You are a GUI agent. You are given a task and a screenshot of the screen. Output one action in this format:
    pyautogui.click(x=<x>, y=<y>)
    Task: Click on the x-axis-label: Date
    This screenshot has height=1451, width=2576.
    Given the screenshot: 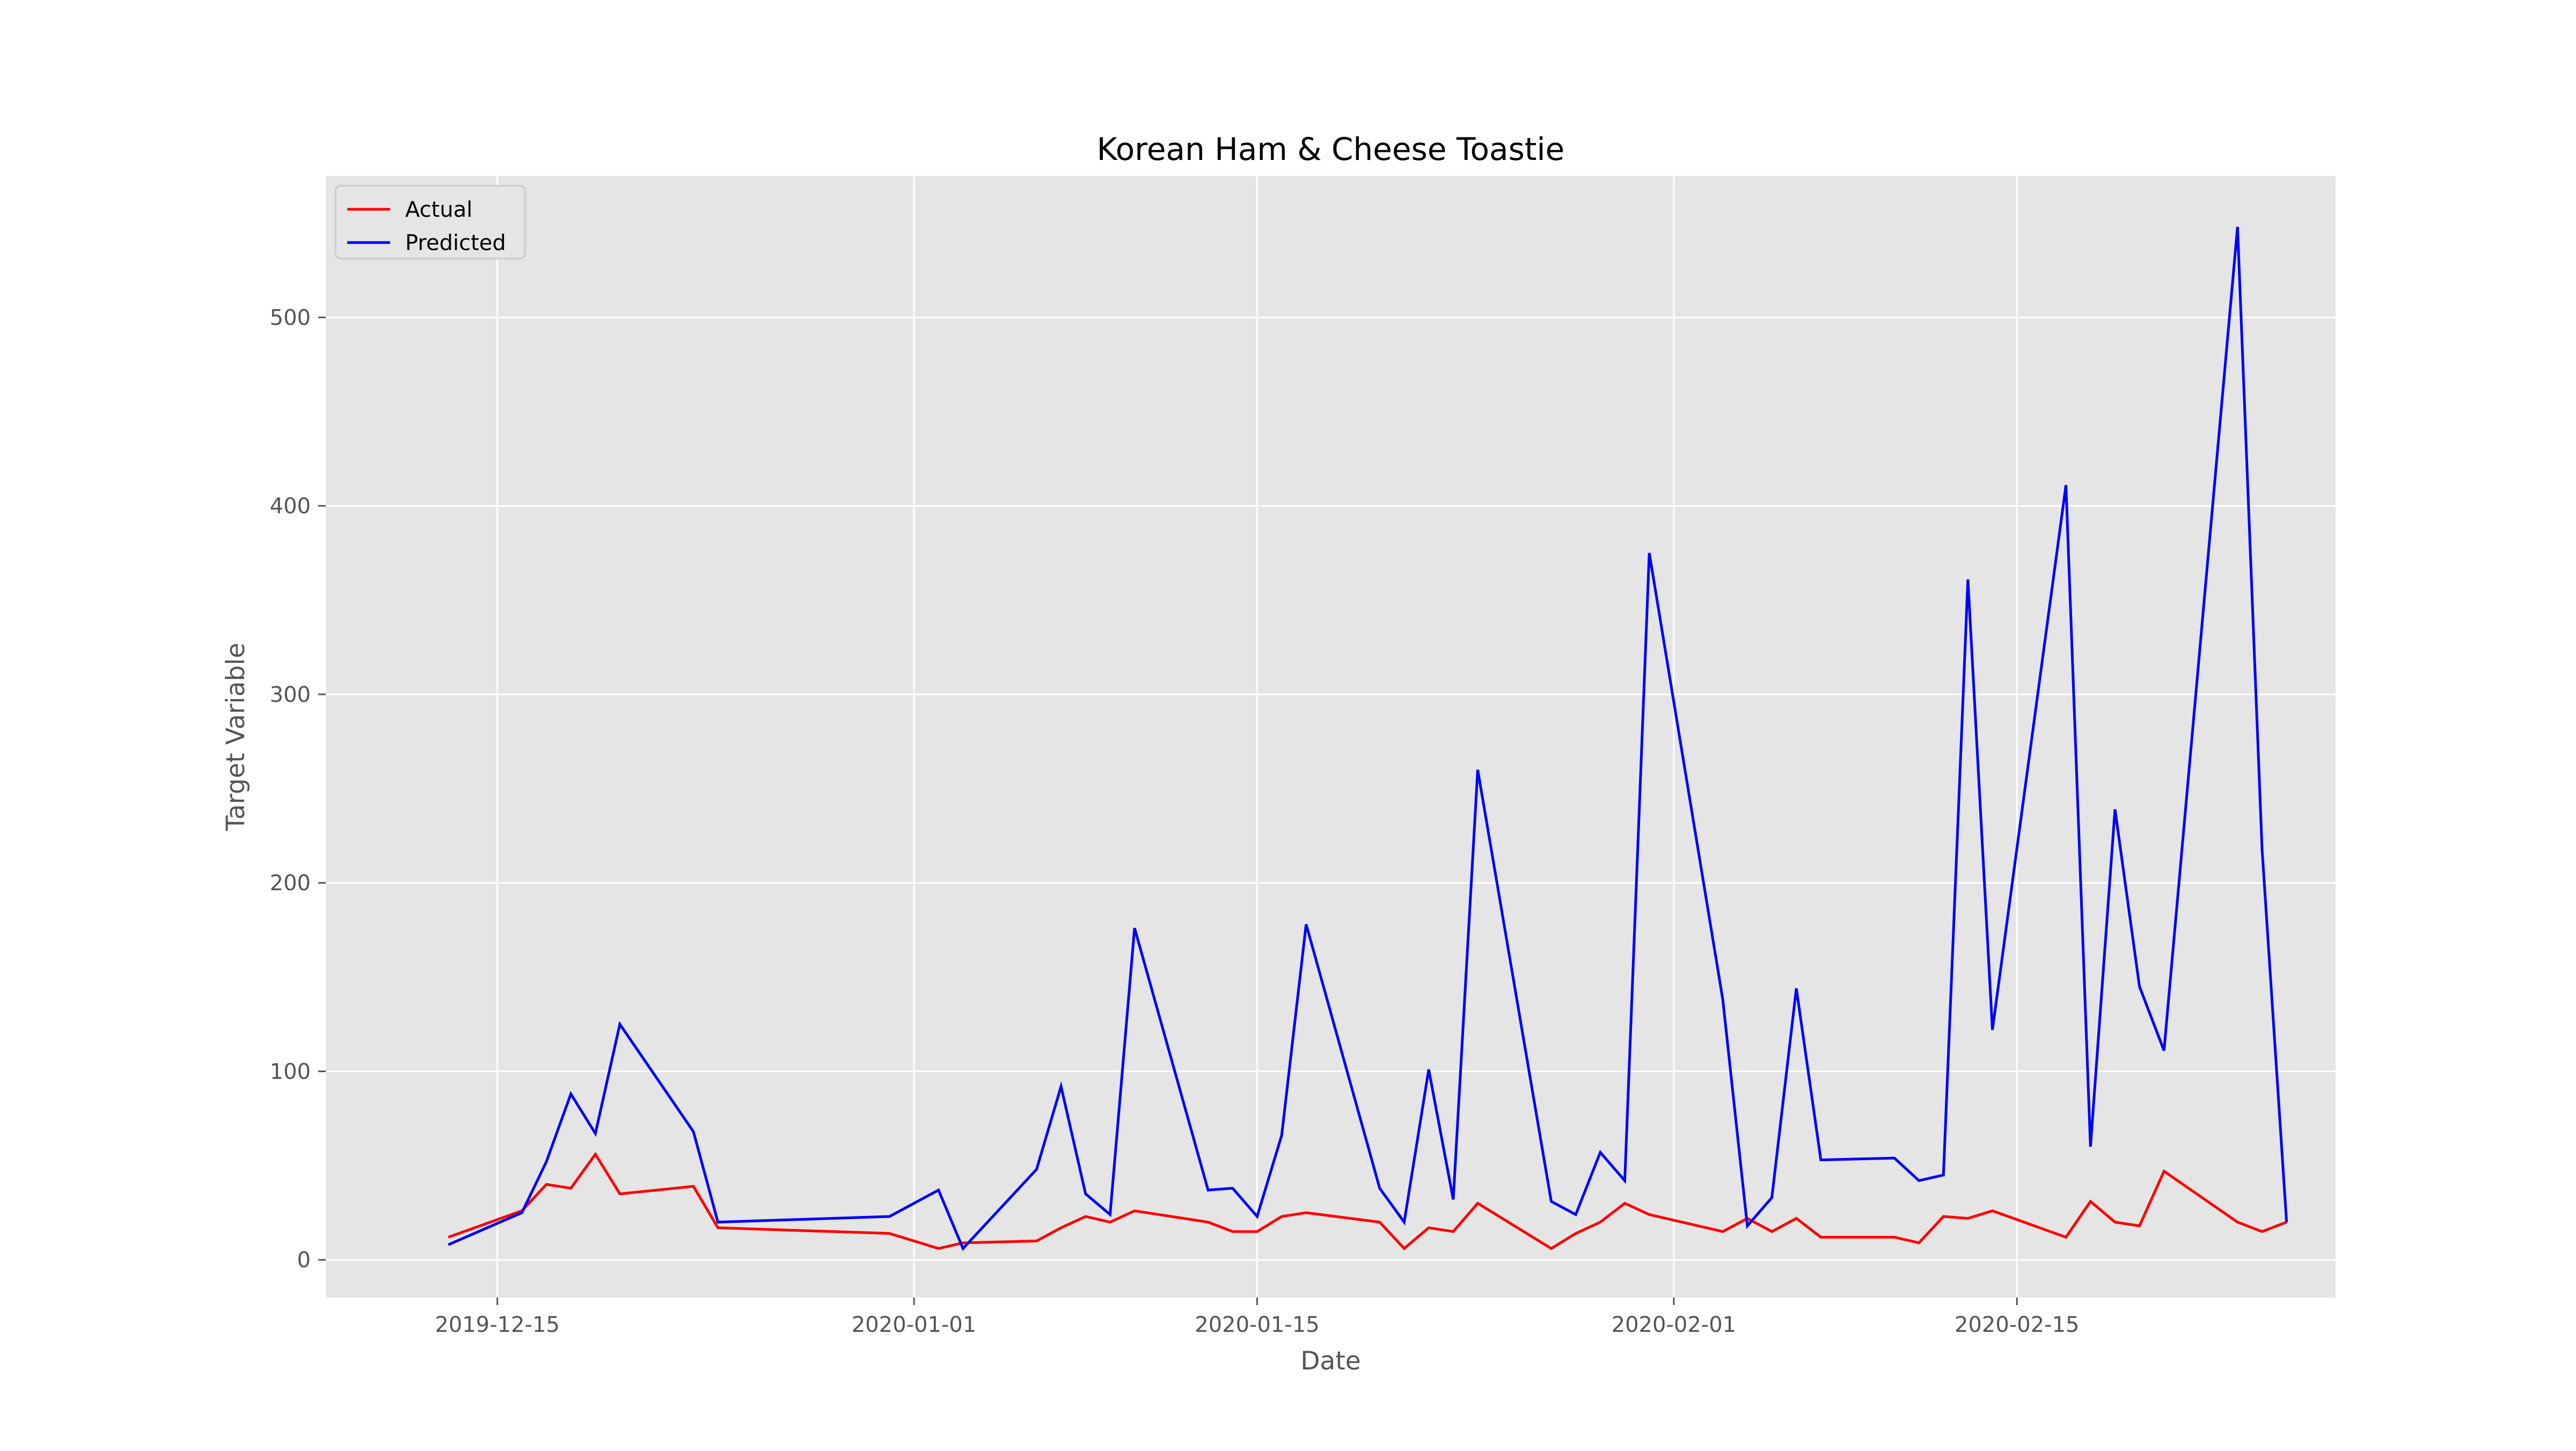 What is the action you would take?
    pyautogui.click(x=1330, y=1361)
    